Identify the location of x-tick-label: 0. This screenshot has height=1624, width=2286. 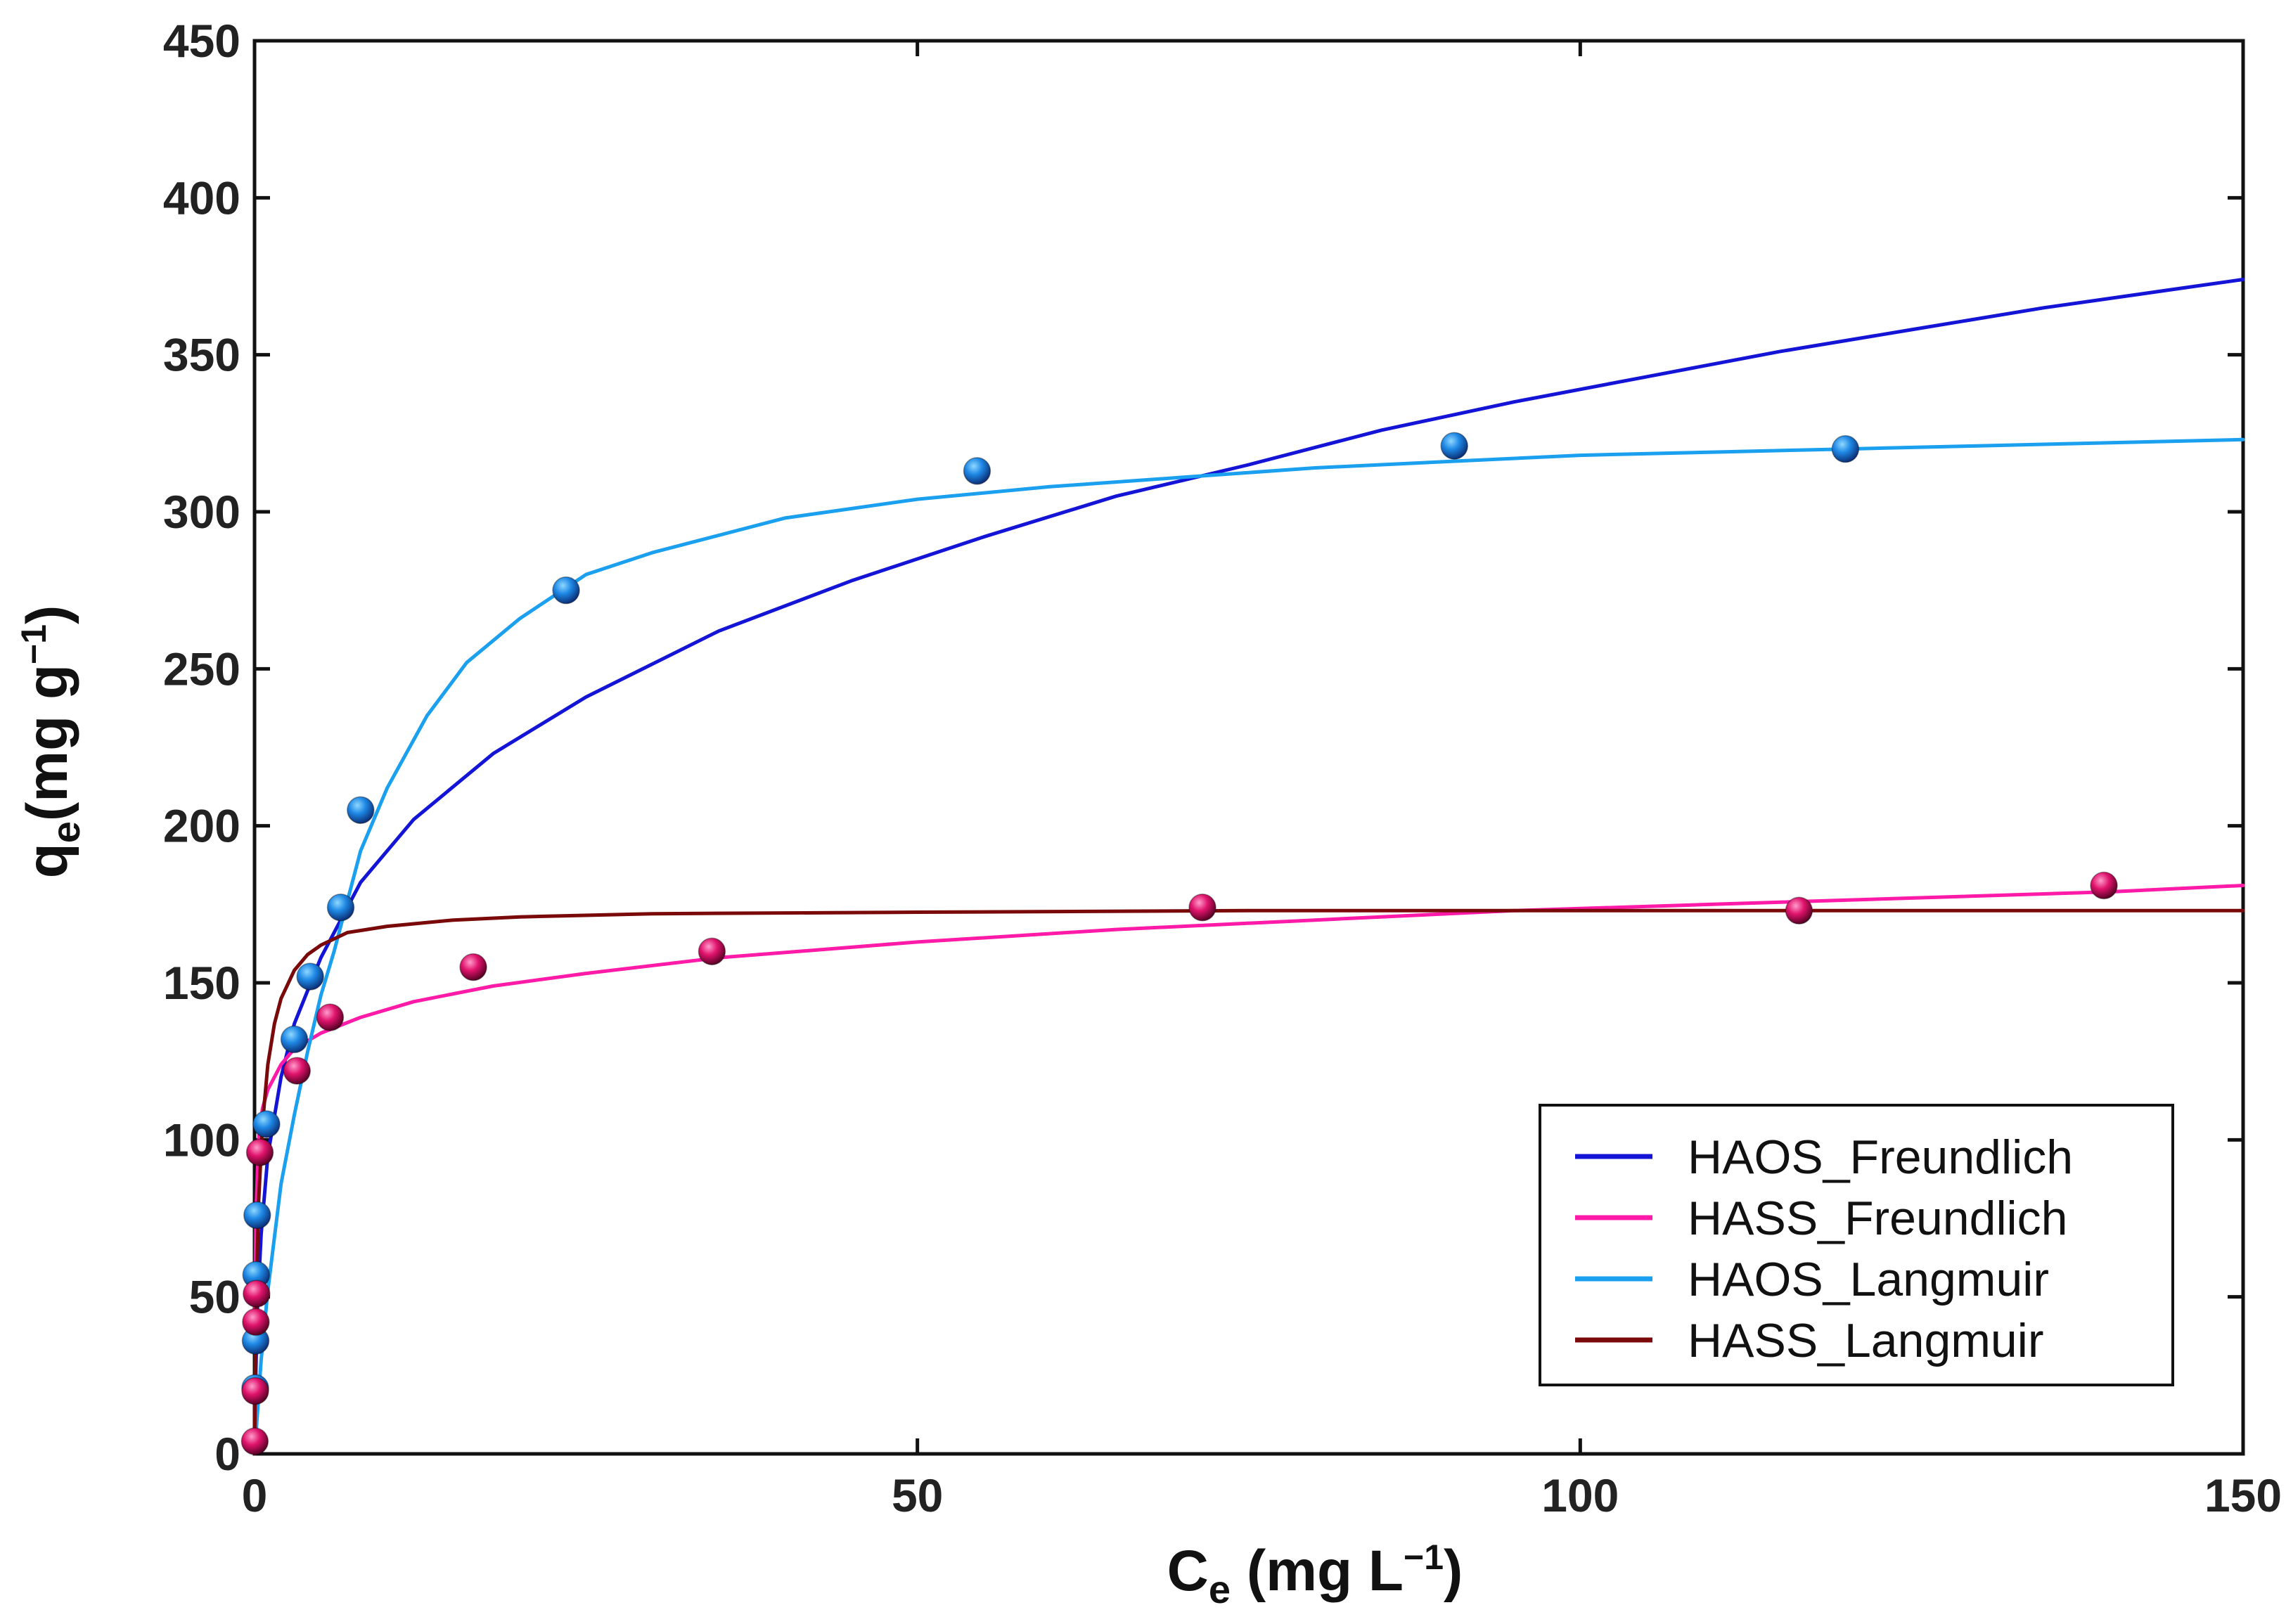
(255, 1495).